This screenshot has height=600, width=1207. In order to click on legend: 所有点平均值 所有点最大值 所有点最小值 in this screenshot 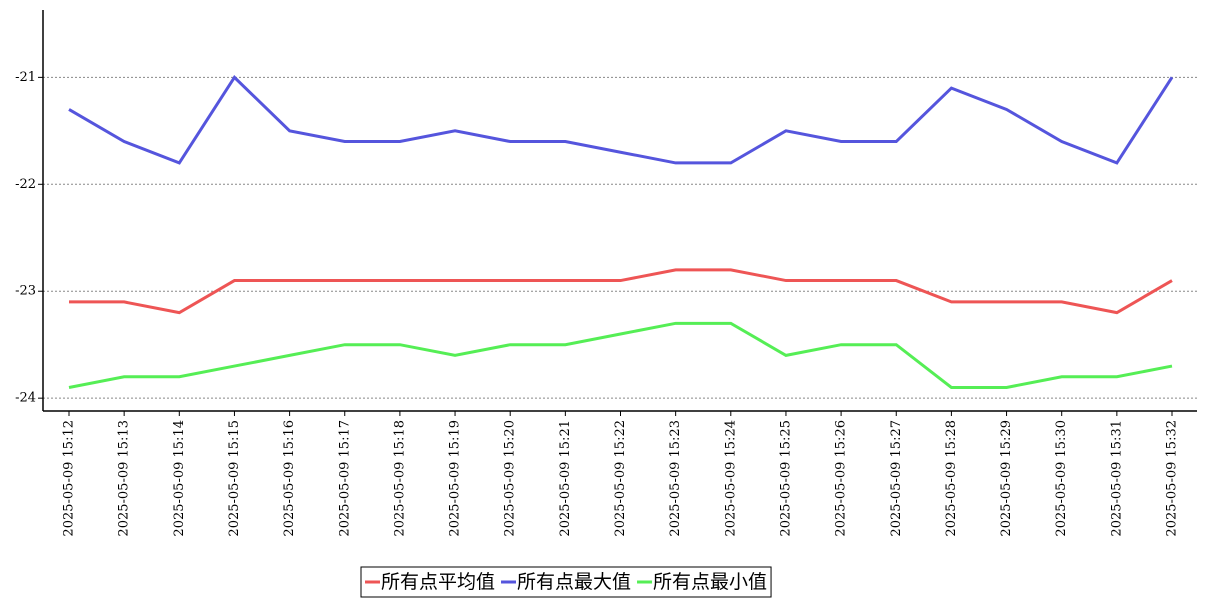, I will do `click(566, 582)`.